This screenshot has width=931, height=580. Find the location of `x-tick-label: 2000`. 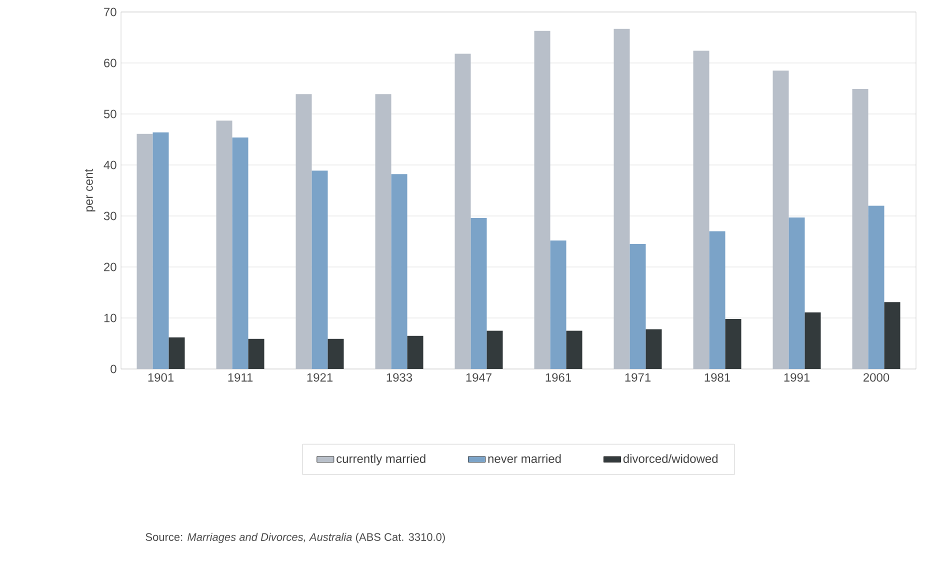

x-tick-label: 2000 is located at coordinates (877, 377).